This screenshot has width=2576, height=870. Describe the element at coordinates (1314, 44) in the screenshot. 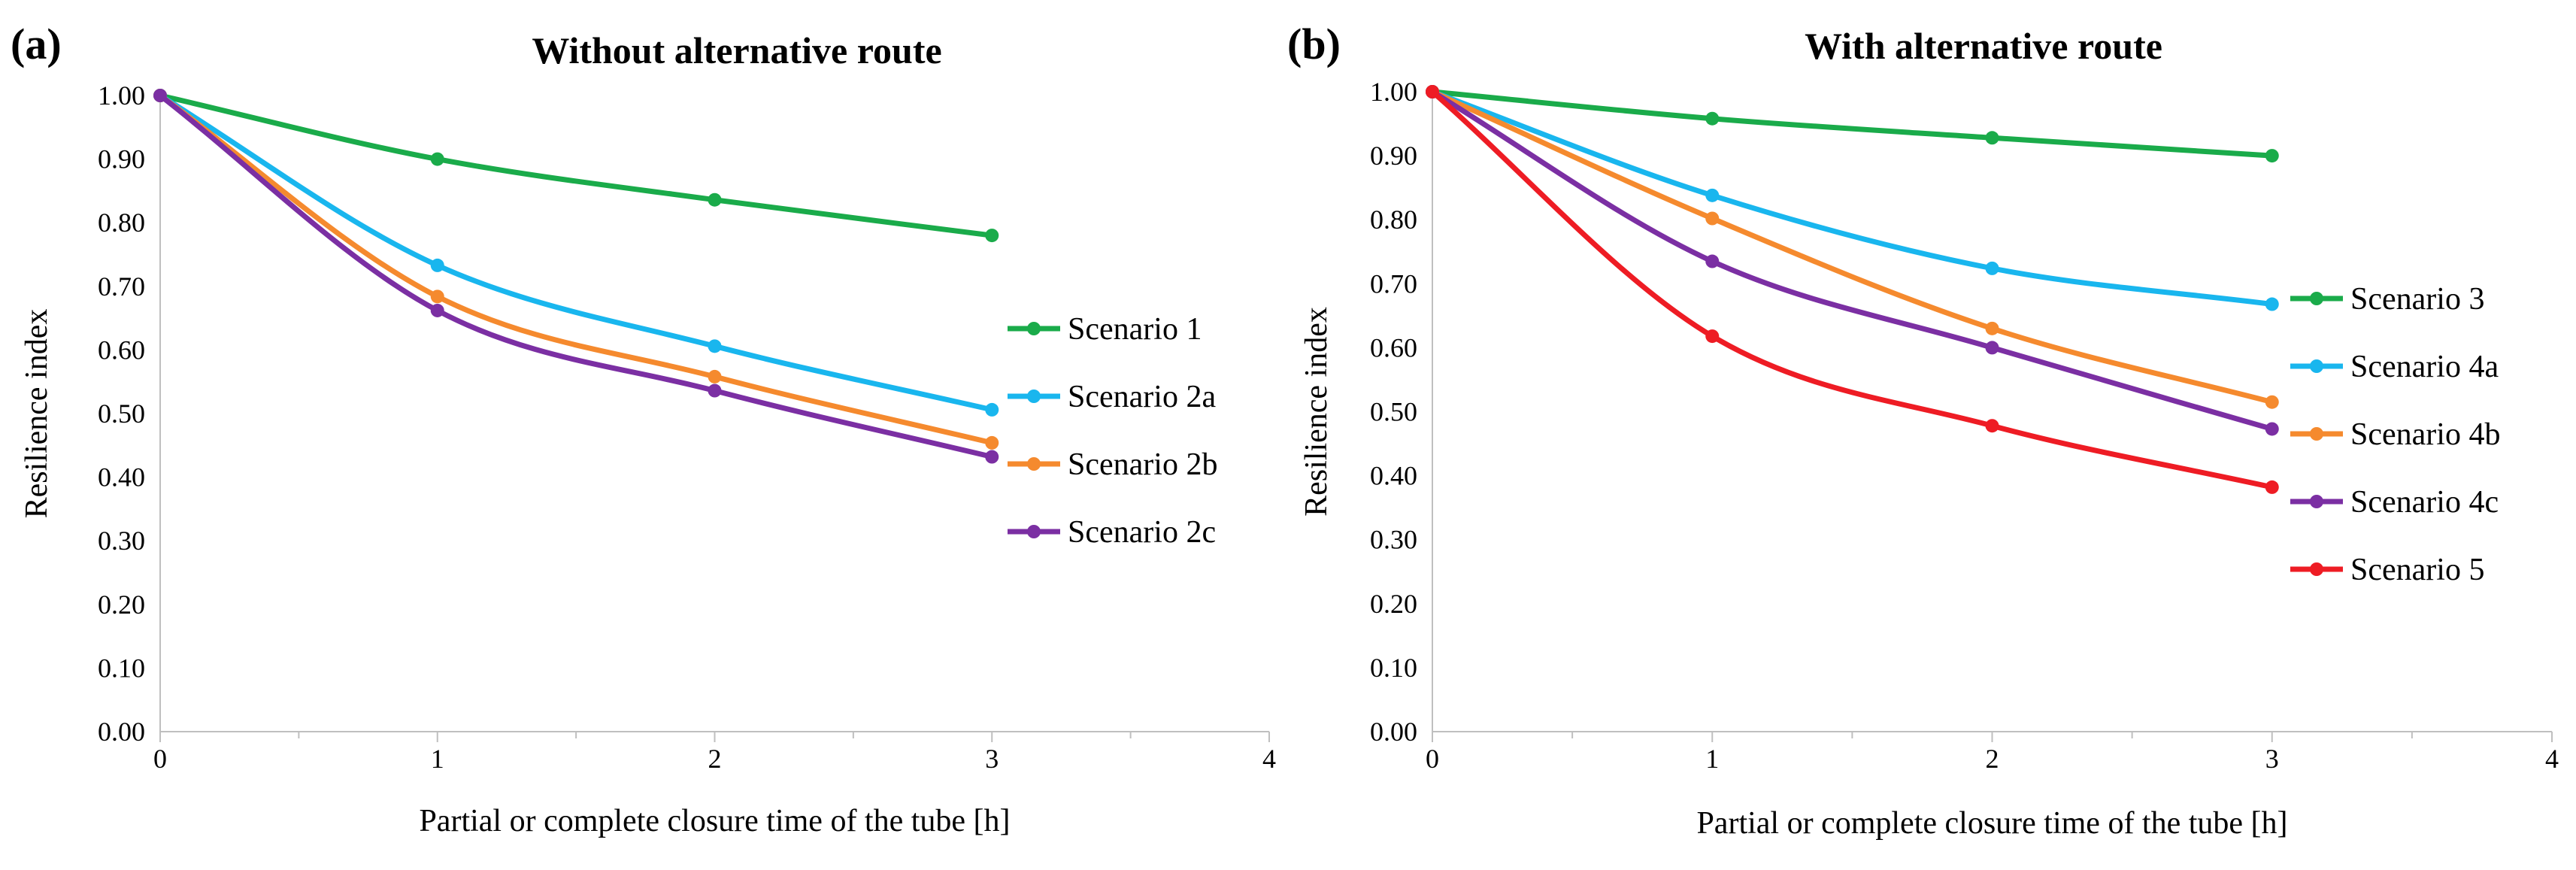

I see `panel-label: (b)` at that location.